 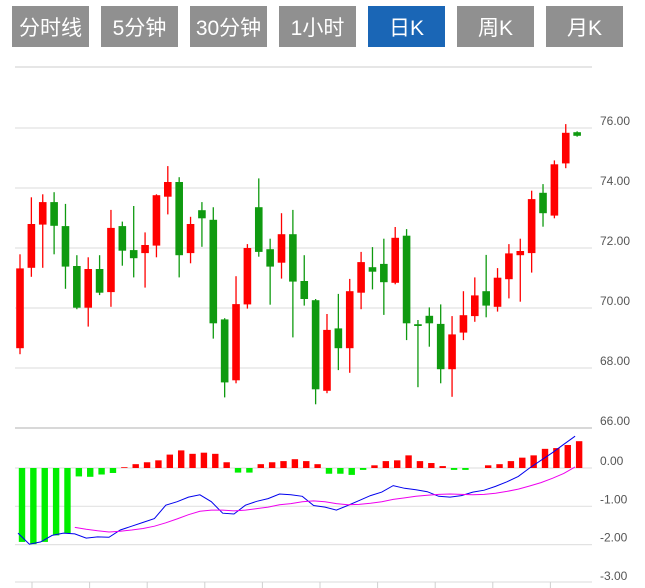 I want to click on macd-axis-label: -1.00, so click(x=614, y=499).